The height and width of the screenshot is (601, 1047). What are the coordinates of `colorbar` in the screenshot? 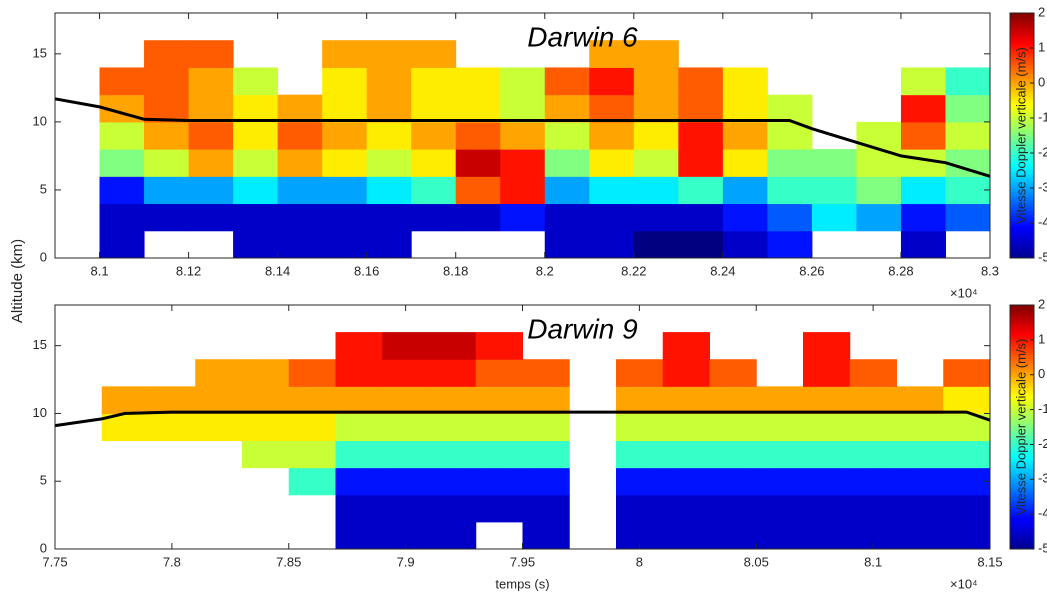 It's located at (1022, 427).